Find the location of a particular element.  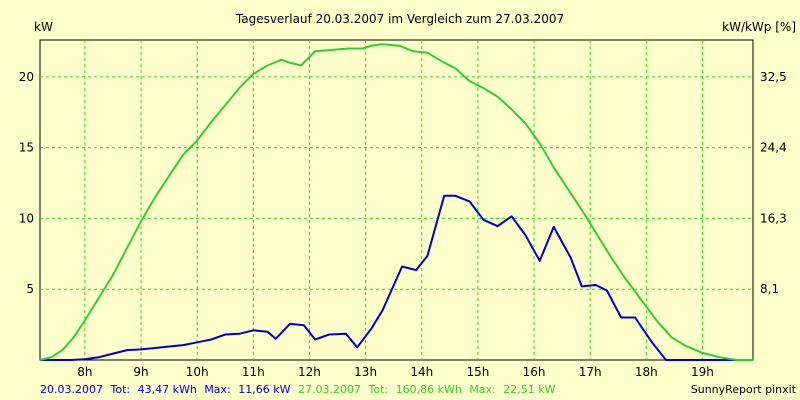

y-axis-right-label: kW/kWp [%] is located at coordinates (759, 27).